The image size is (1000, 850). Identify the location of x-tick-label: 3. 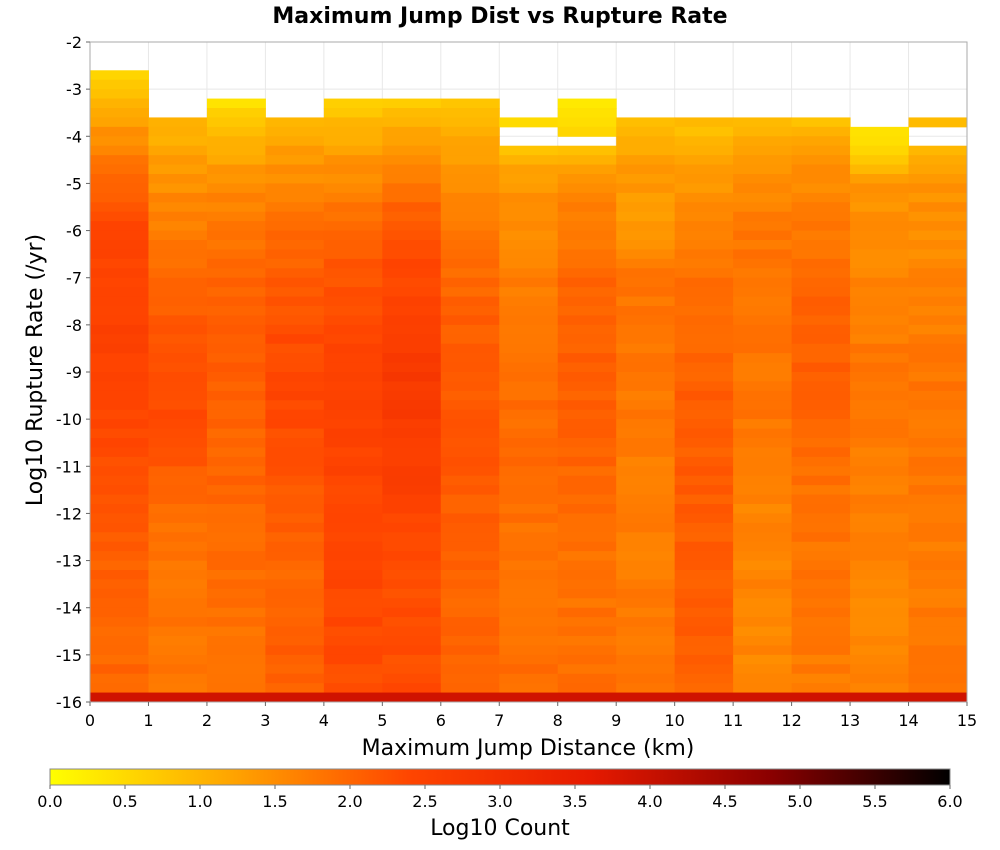
(265, 720).